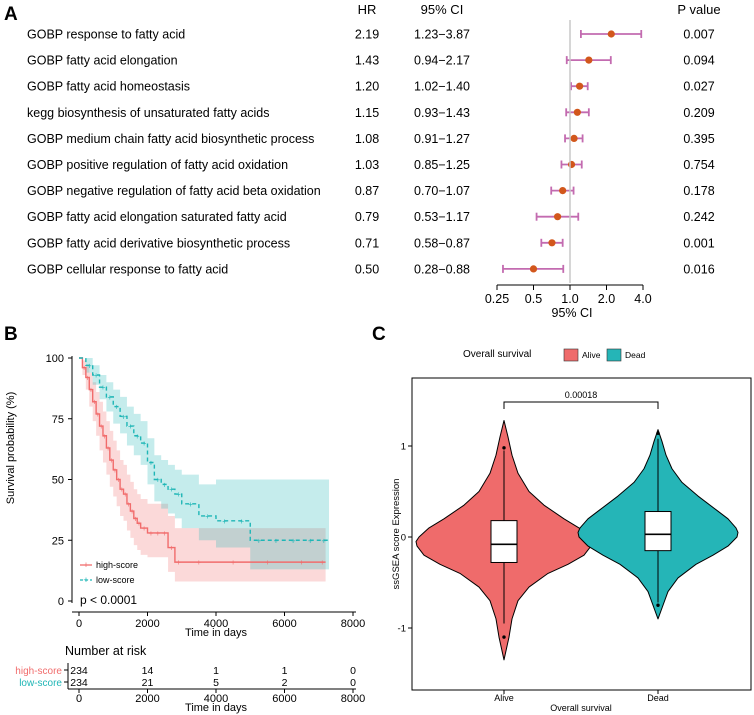  I want to click on forest-row-ci: 0.28−0.88, so click(442, 269).